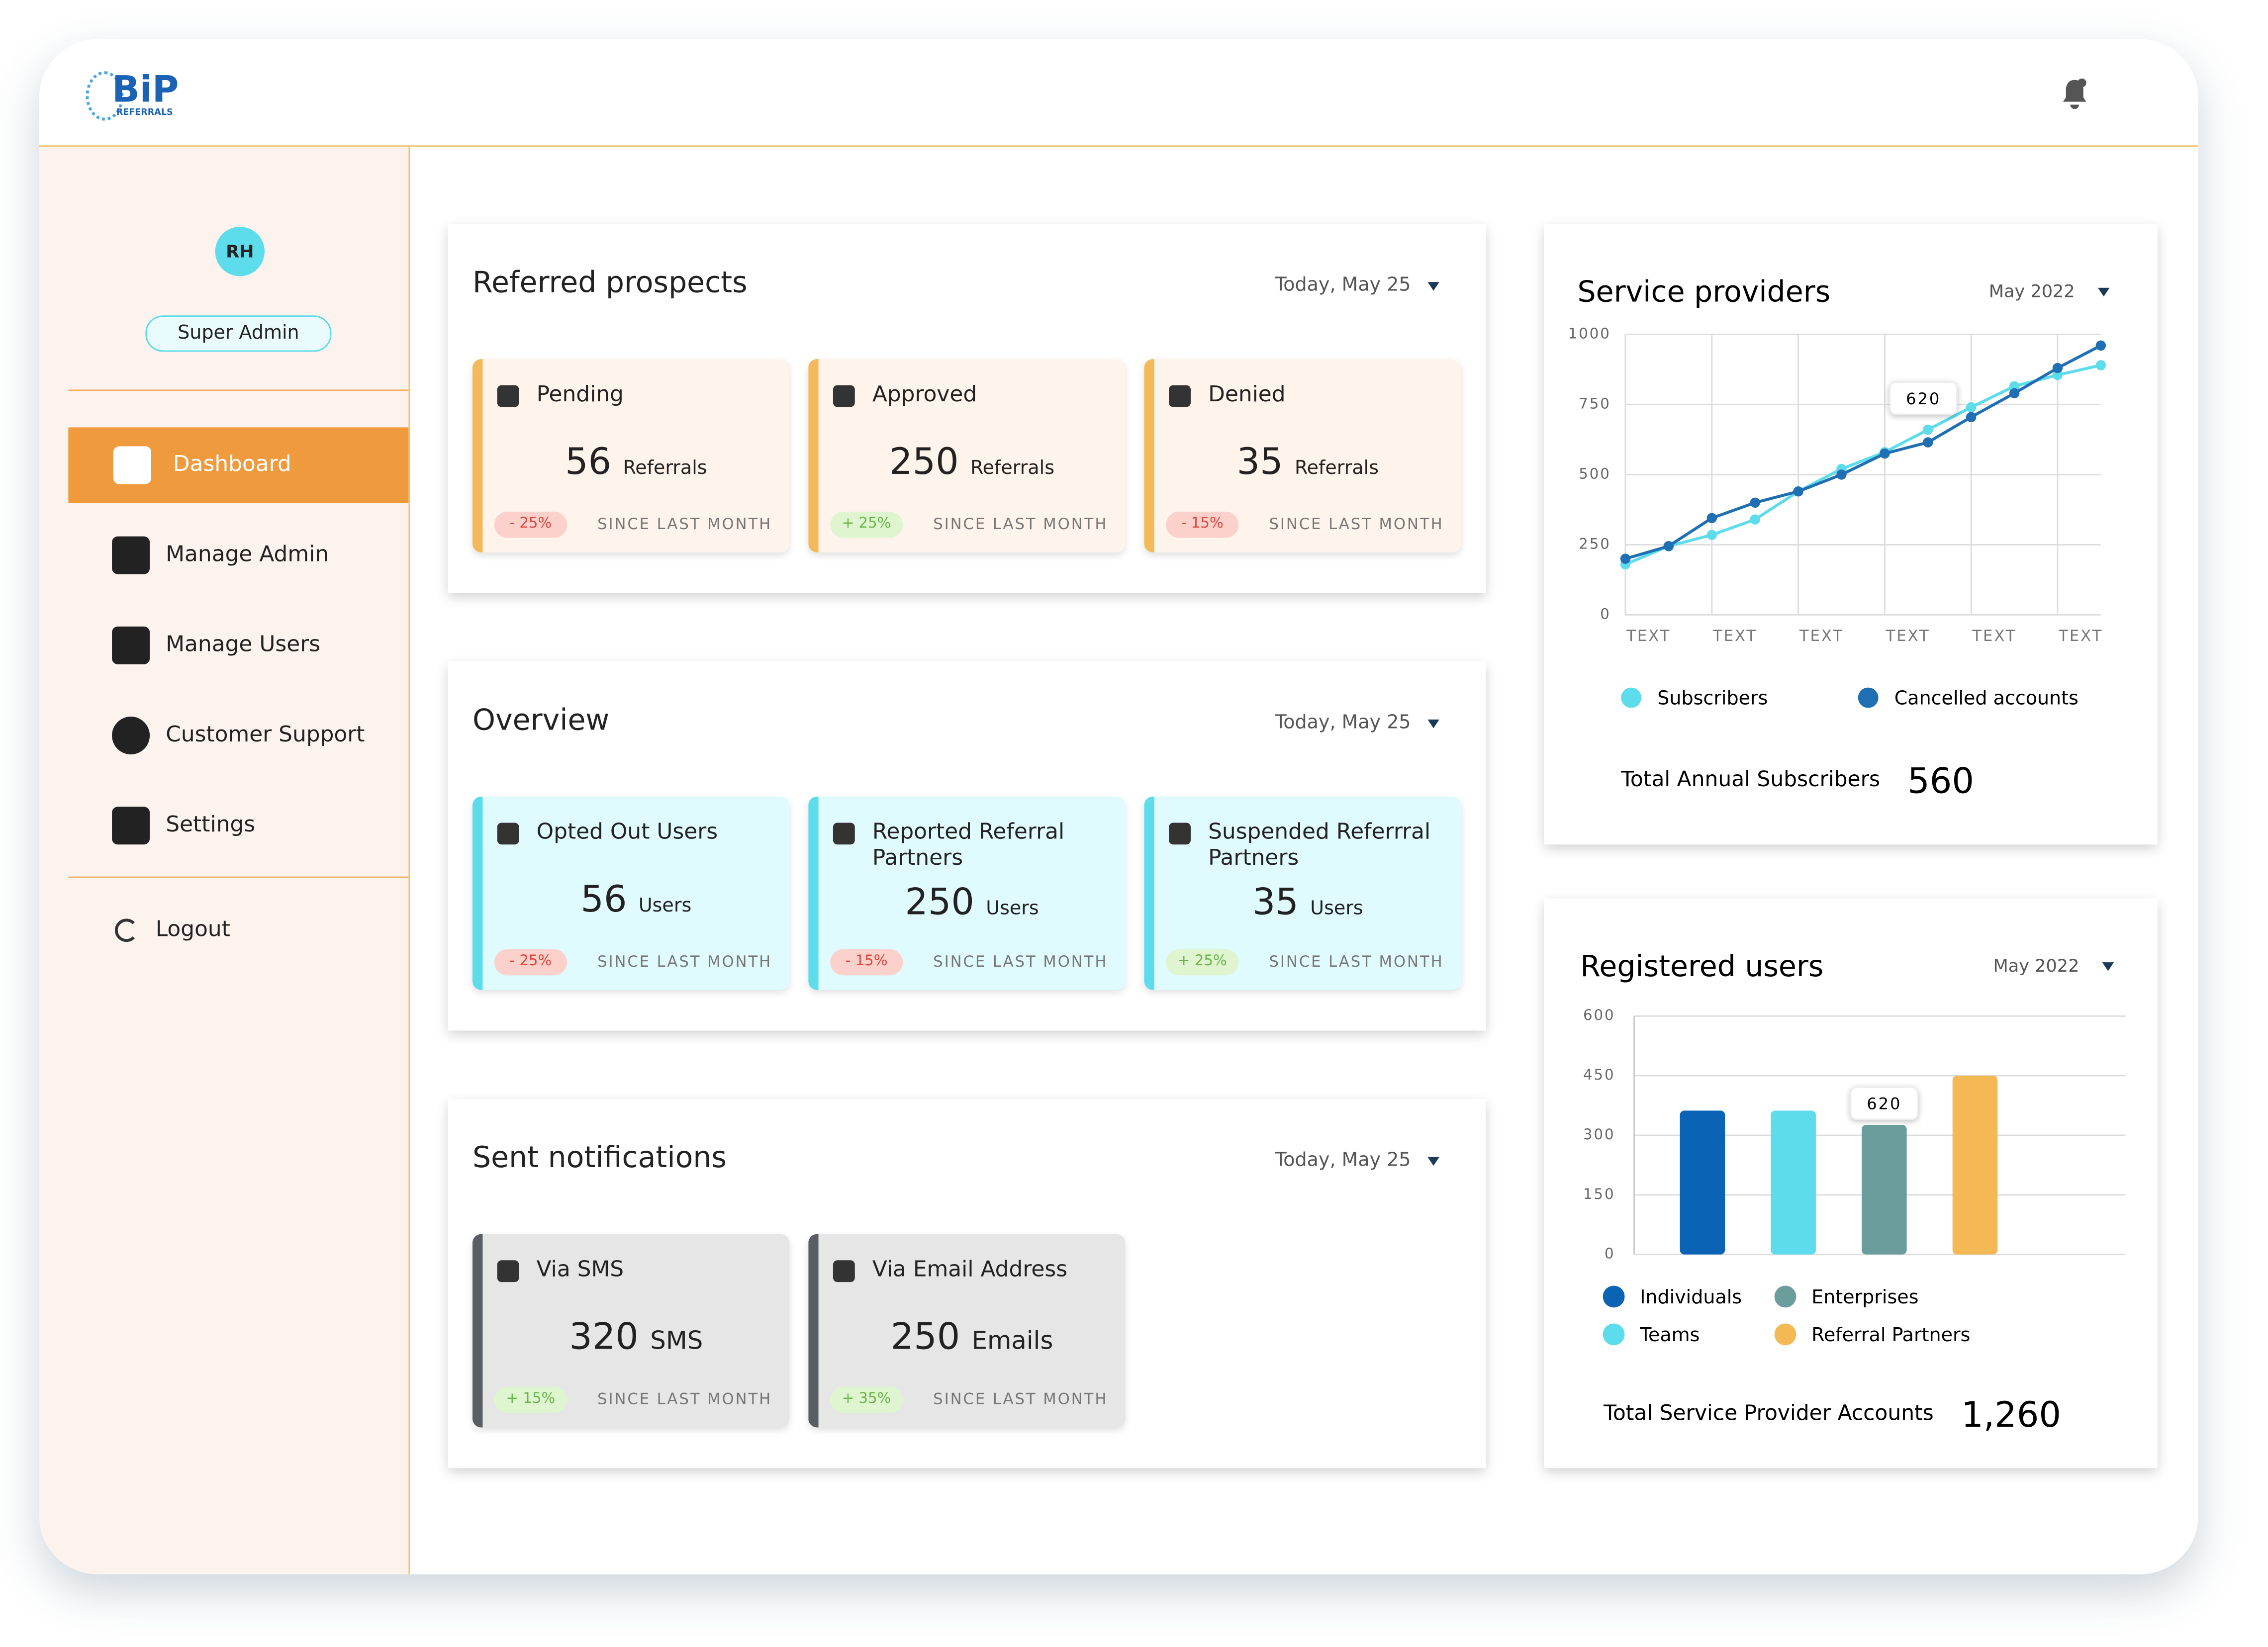 The width and height of the screenshot is (2268, 1647). Describe the element at coordinates (541, 719) in the screenshot. I see `panel-title: Overview` at that location.